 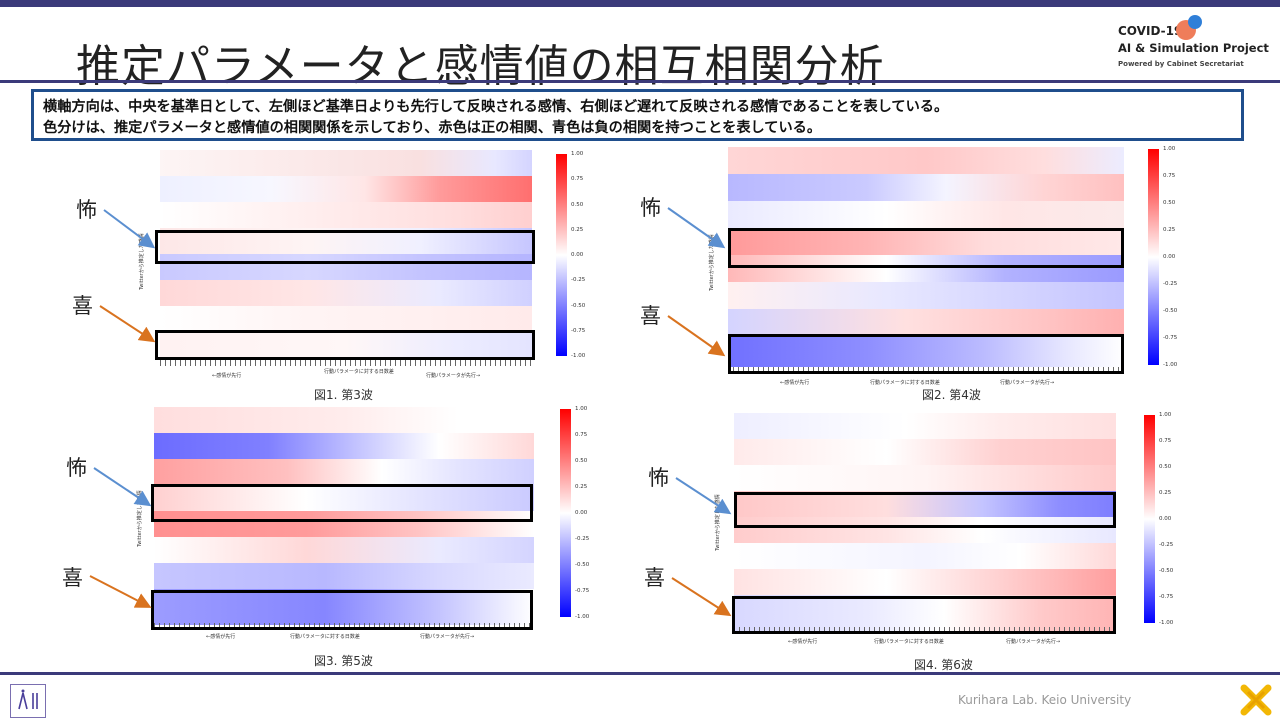 I want to click on fear-label-1: 怖, so click(x=86, y=210).